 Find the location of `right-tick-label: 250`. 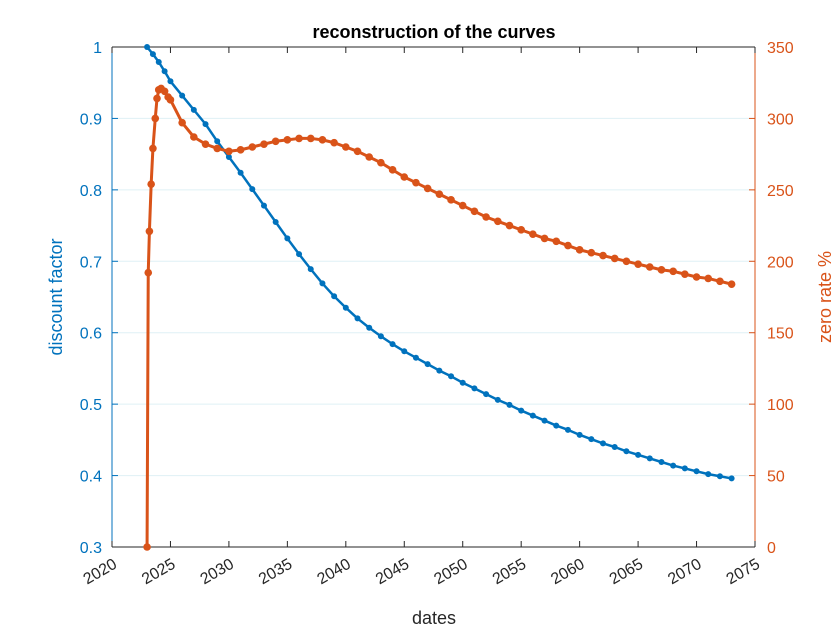

right-tick-label: 250 is located at coordinates (780, 191).